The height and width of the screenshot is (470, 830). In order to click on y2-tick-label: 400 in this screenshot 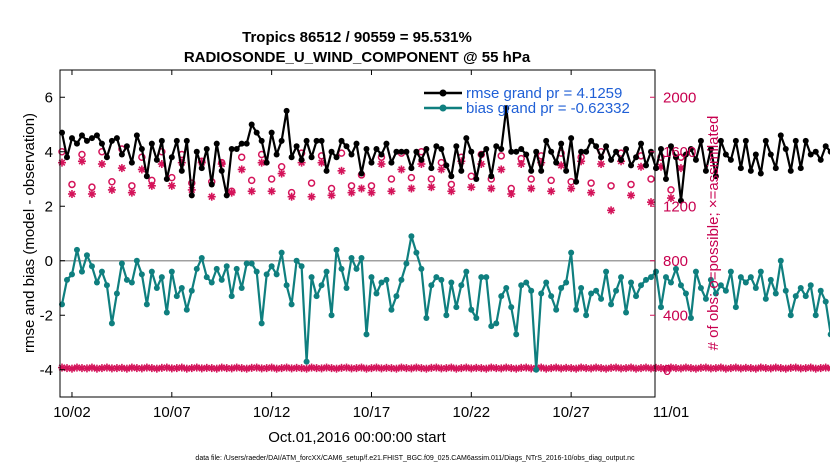, I will do `click(675, 315)`.